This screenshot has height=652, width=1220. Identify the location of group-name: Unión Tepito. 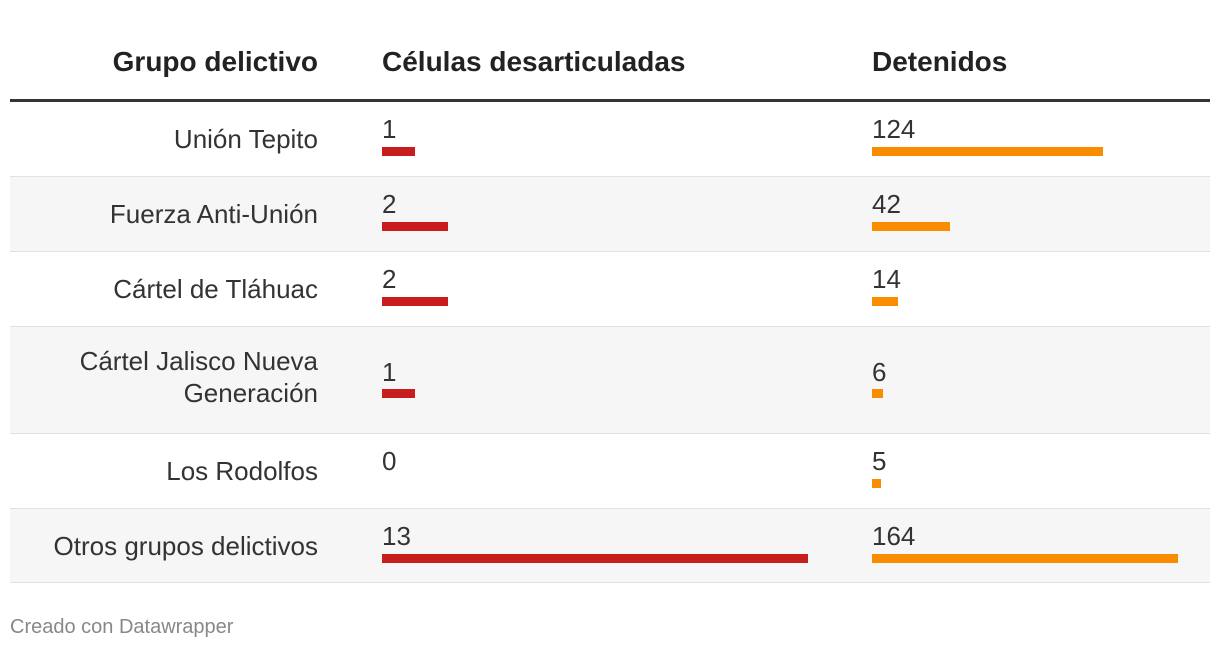
(245, 139).